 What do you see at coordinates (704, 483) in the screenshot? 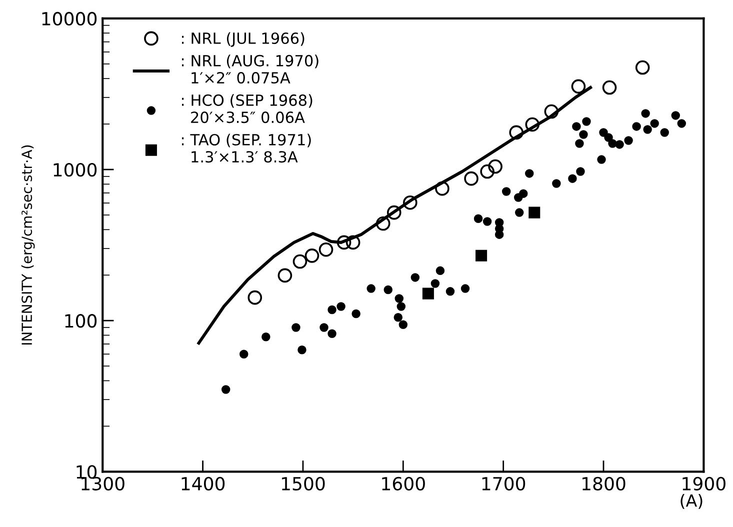
I see `x-tick-label: 1900` at bounding box center [704, 483].